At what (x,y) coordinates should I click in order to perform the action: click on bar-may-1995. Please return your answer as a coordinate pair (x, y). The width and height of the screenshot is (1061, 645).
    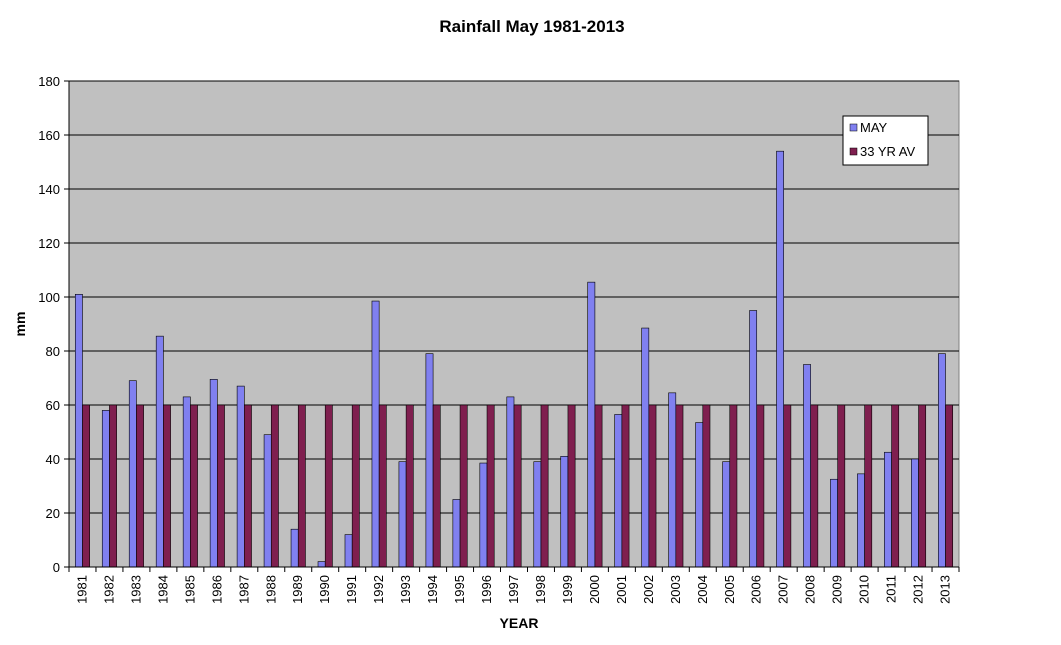
    Looking at the image, I should click on (456, 533).